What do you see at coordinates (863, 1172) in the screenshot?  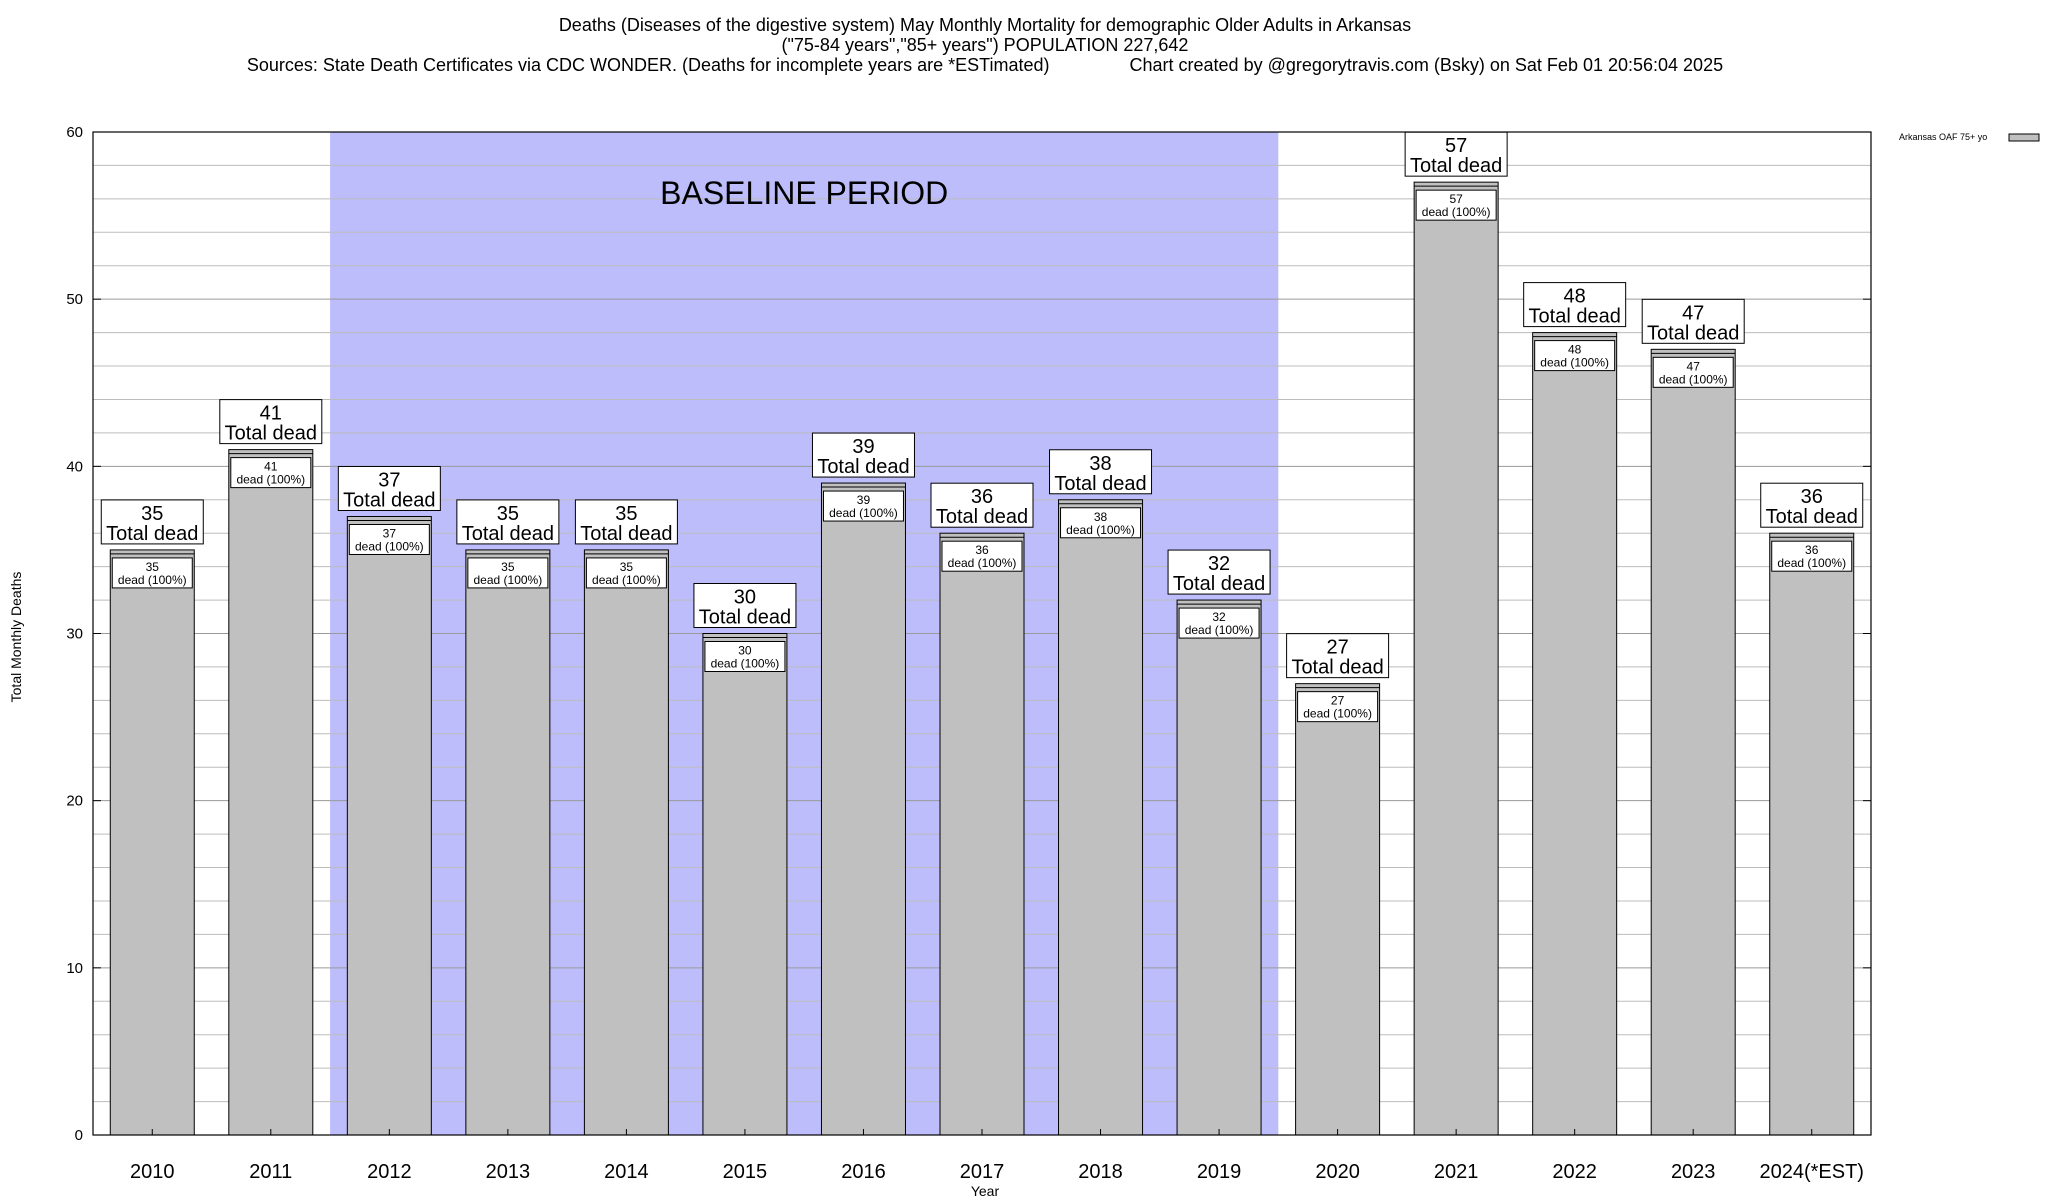 I see `x-tick-label: 2016` at bounding box center [863, 1172].